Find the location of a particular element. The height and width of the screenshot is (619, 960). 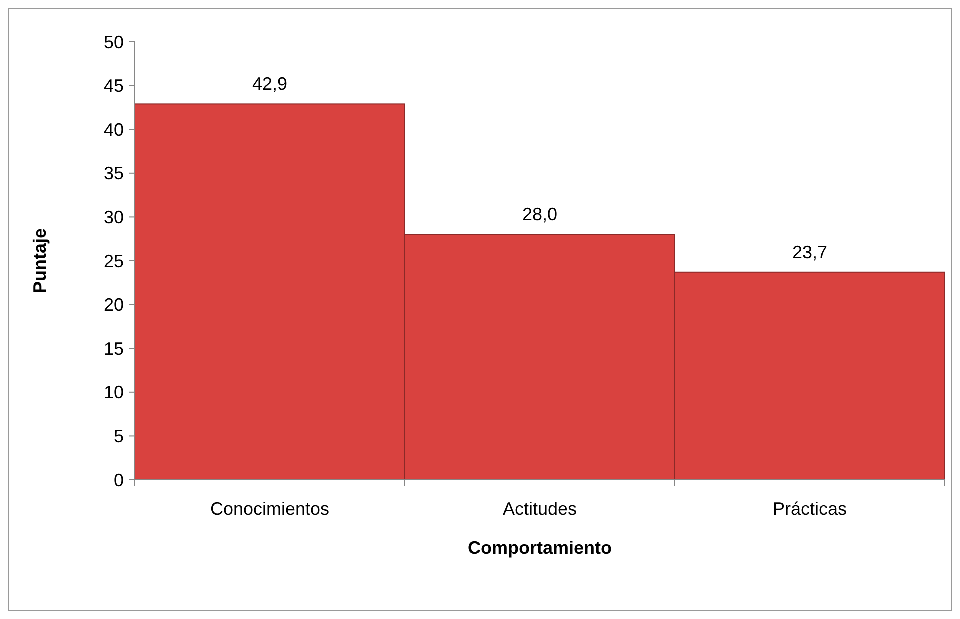

y-tick-label: 5 is located at coordinates (119, 436).